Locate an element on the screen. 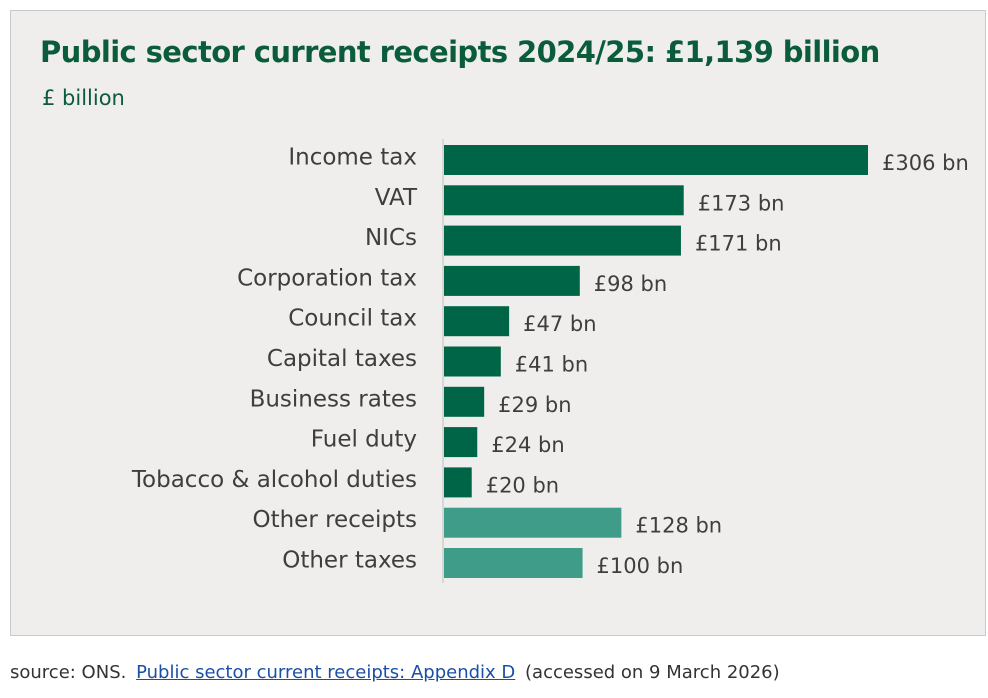 This screenshot has height=698, width=988. category-label: Fuel duty is located at coordinates (364, 440).